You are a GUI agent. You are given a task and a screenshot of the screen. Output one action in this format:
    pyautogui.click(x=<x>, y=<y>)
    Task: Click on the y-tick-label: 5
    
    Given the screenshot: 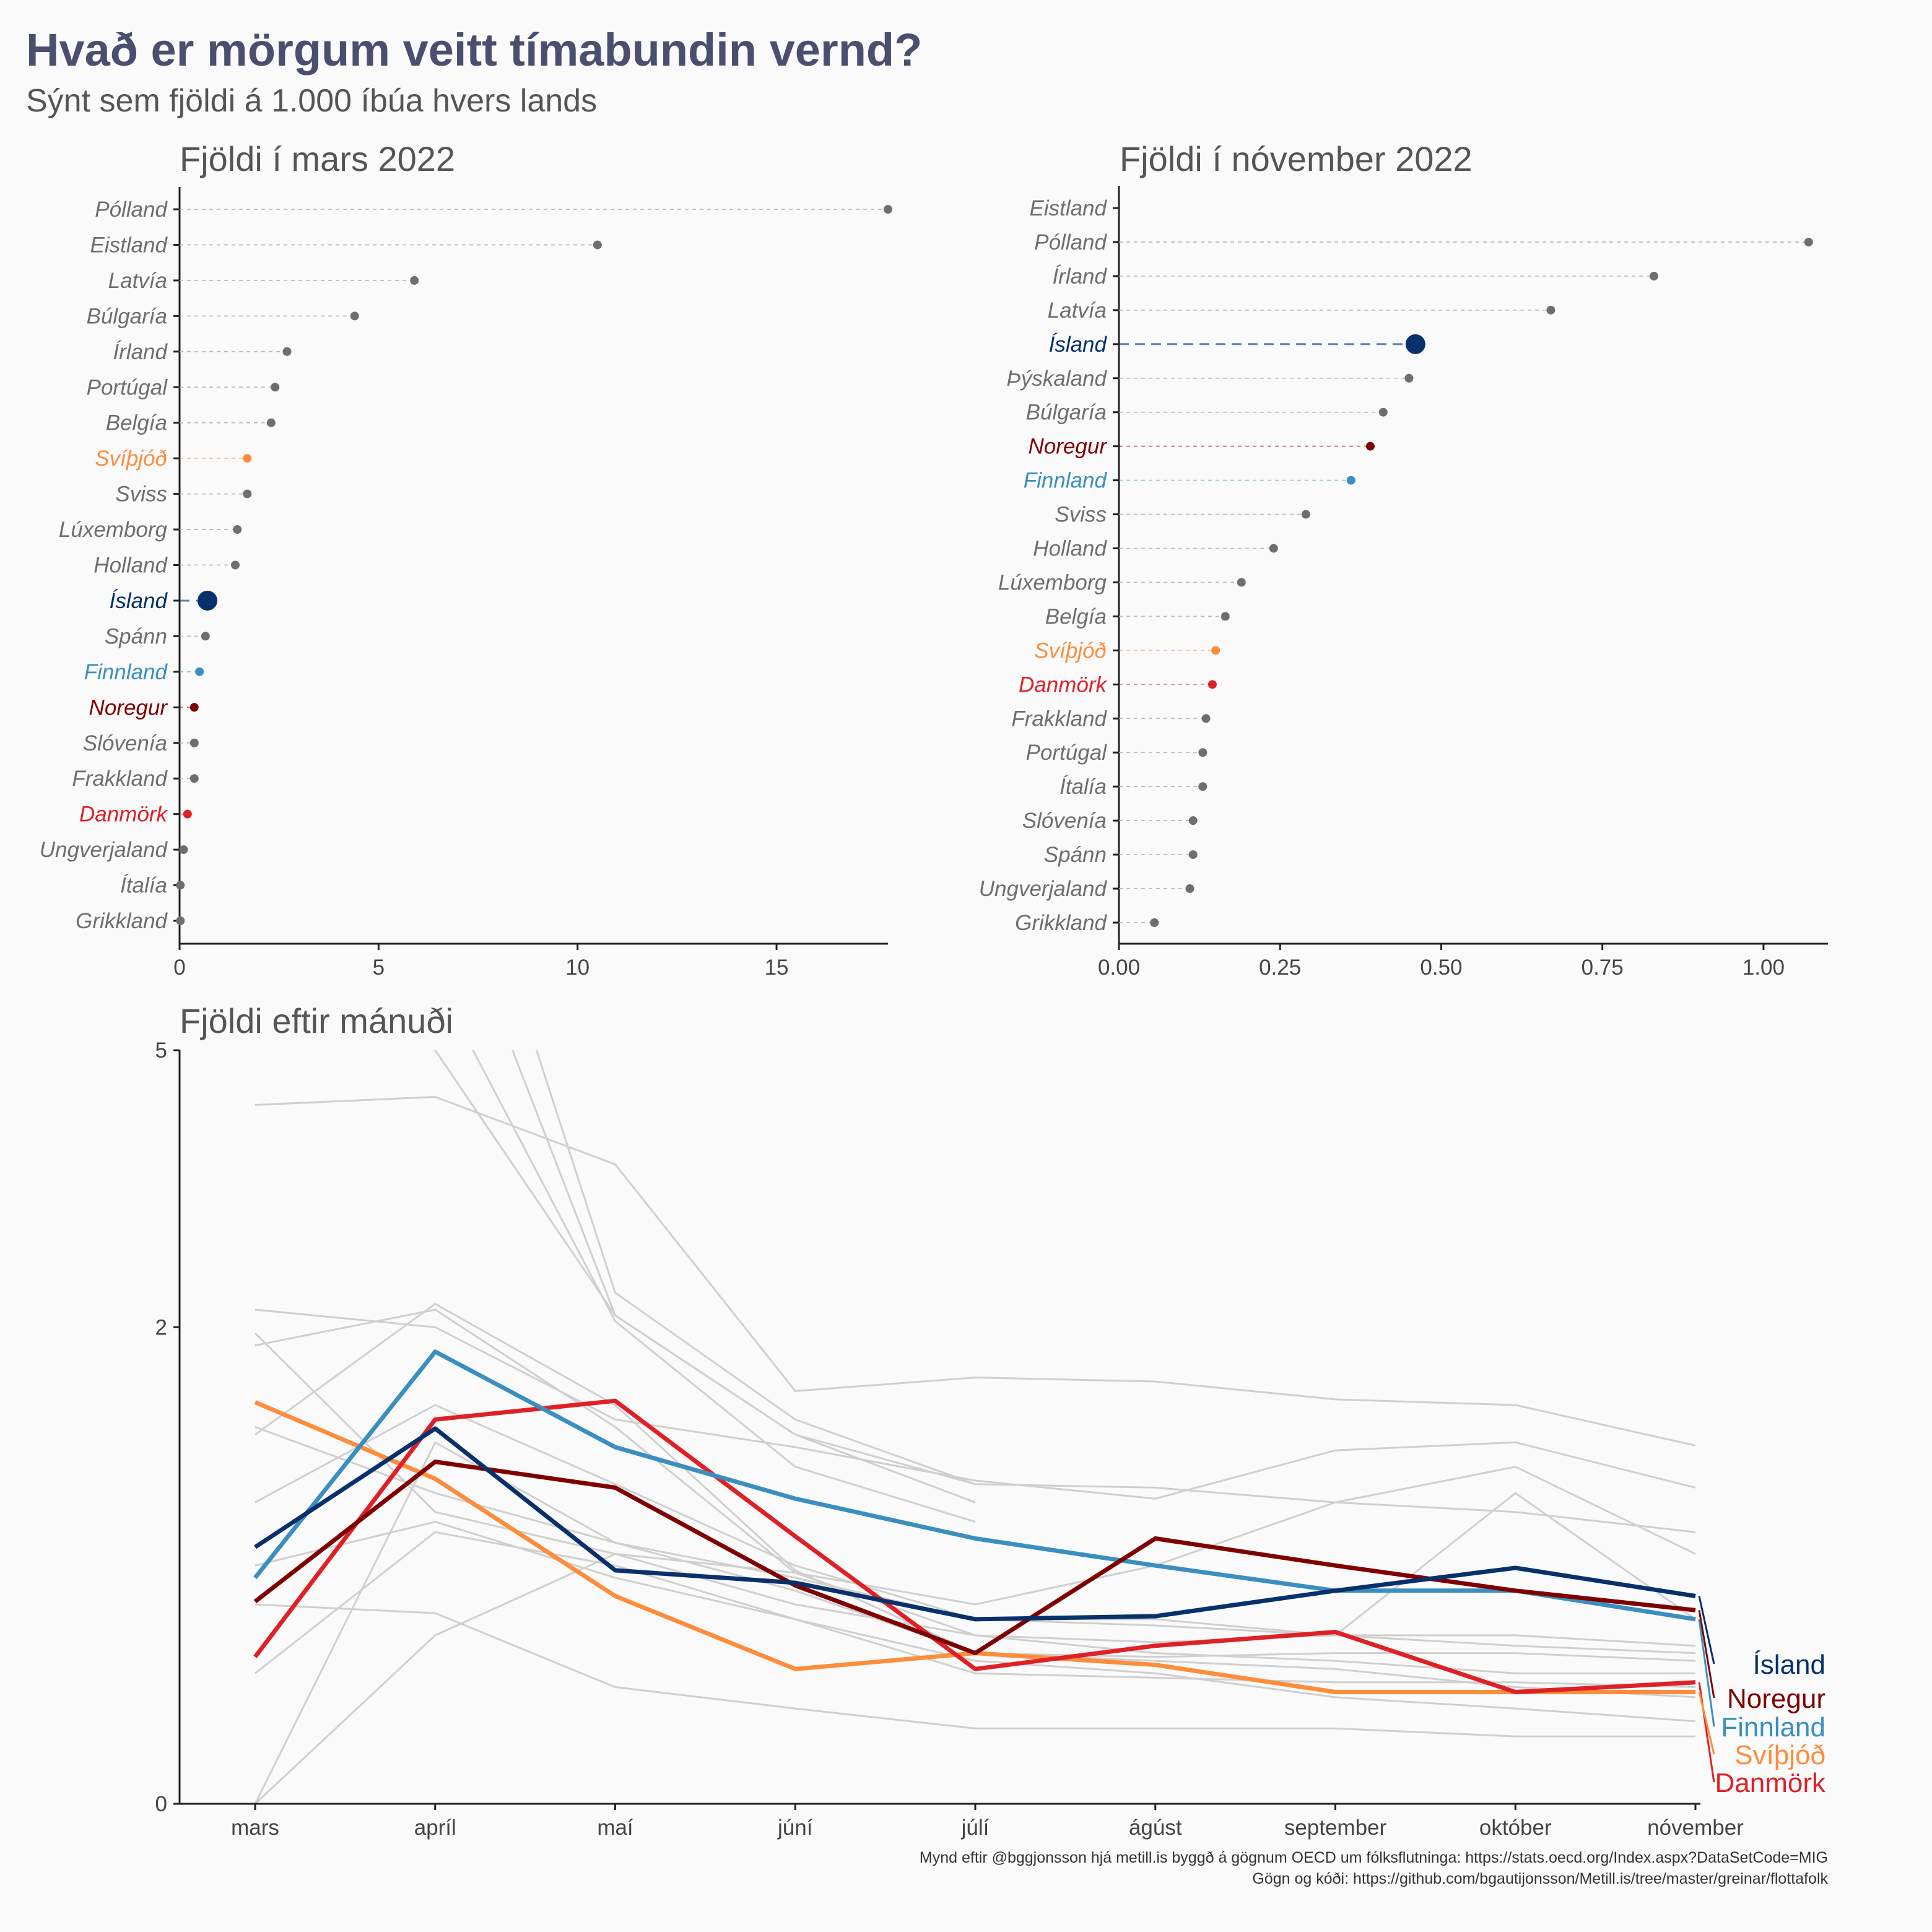 What is the action you would take?
    pyautogui.click(x=161, y=1050)
    